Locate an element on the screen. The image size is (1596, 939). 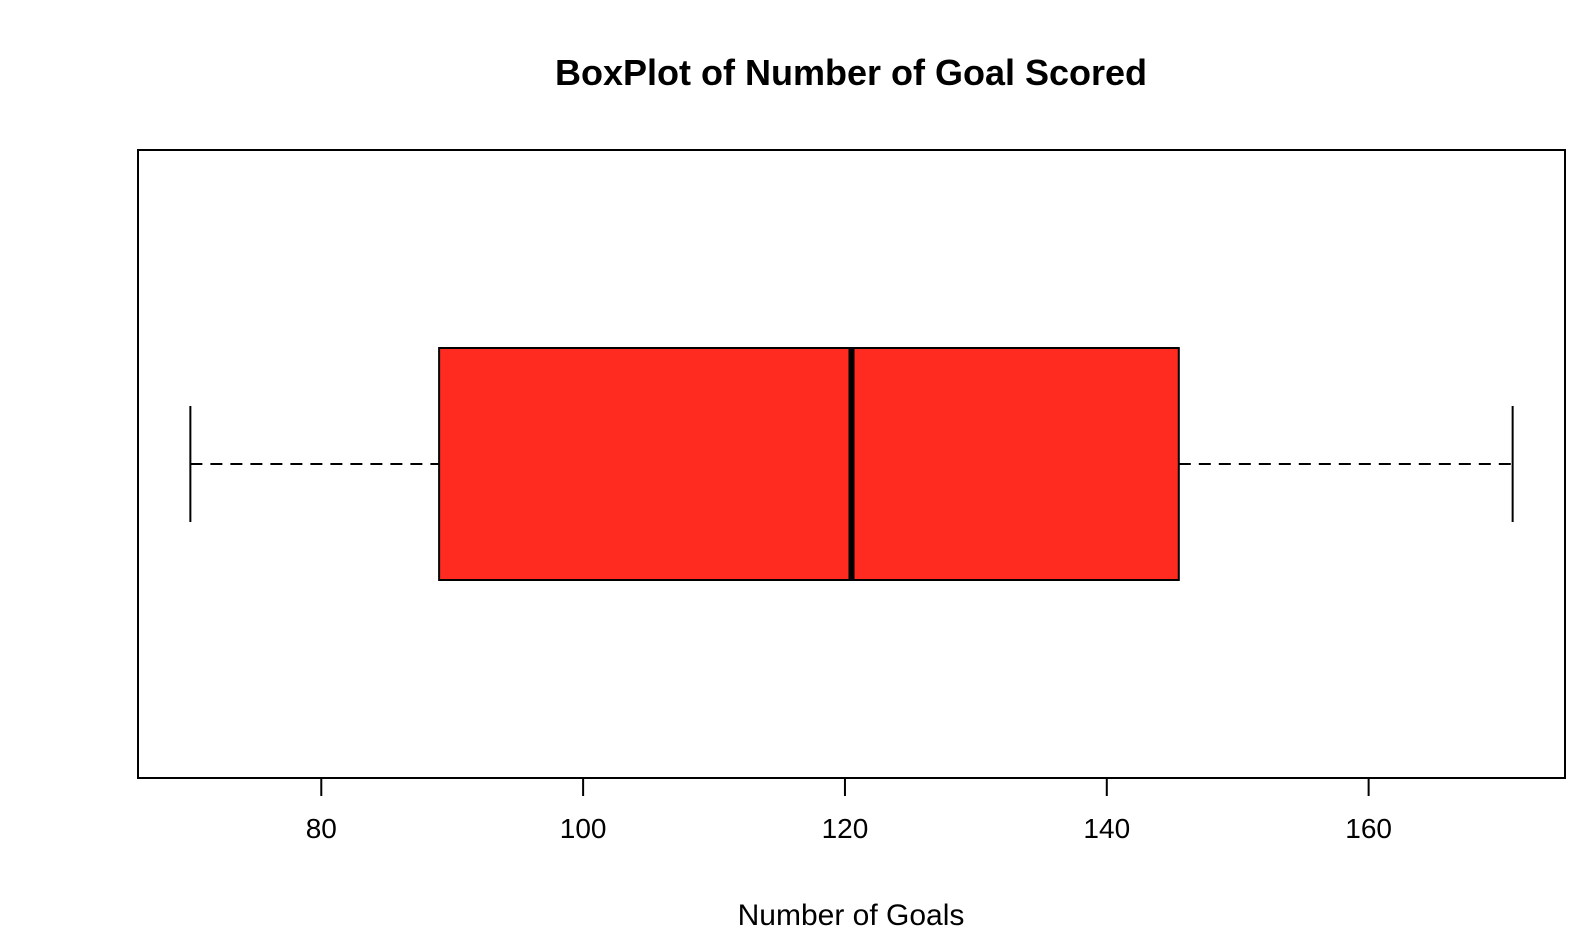
x-axis-label: Number of Goals is located at coordinates (851, 915).